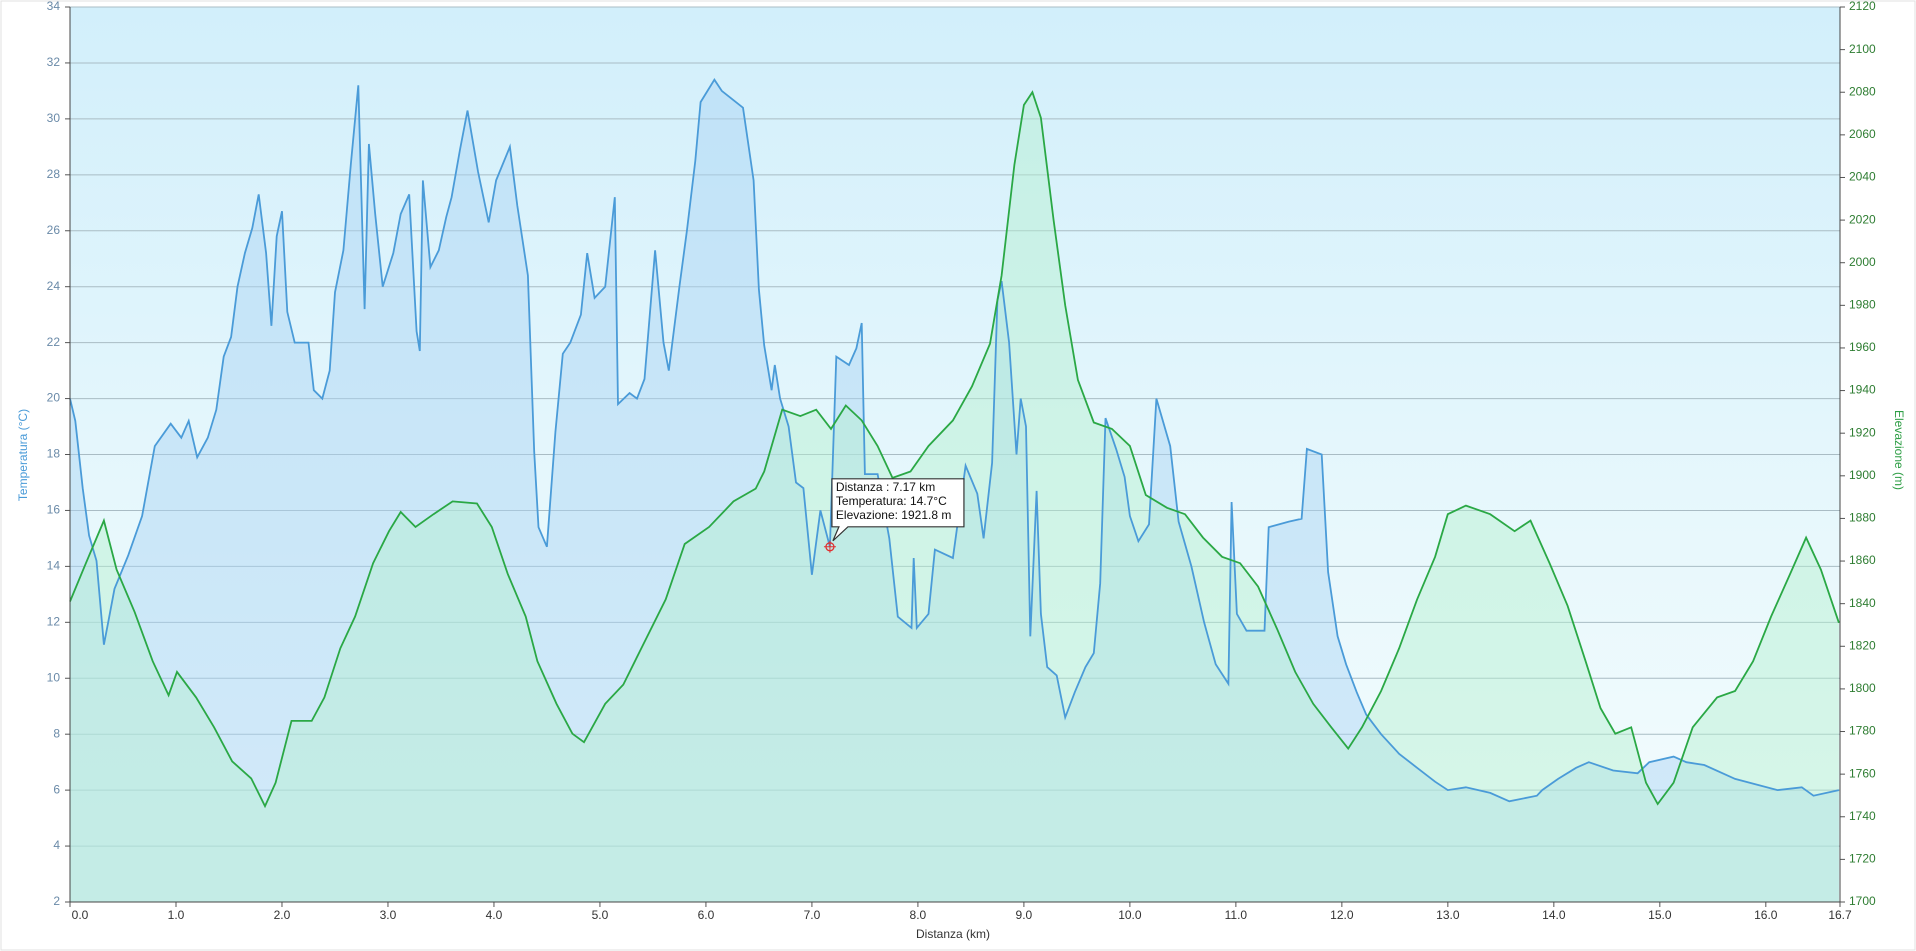  Describe the element at coordinates (1862, 177) in the screenshot. I see `y2-tick-label: 2040` at that location.